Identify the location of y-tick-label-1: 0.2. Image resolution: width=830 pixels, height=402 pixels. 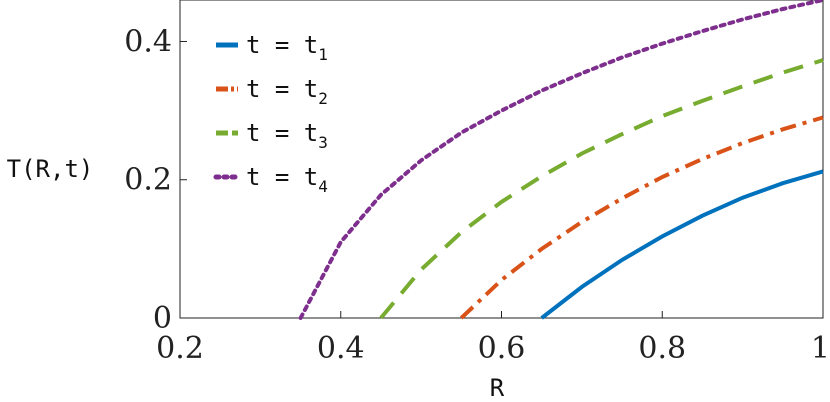
(148, 180).